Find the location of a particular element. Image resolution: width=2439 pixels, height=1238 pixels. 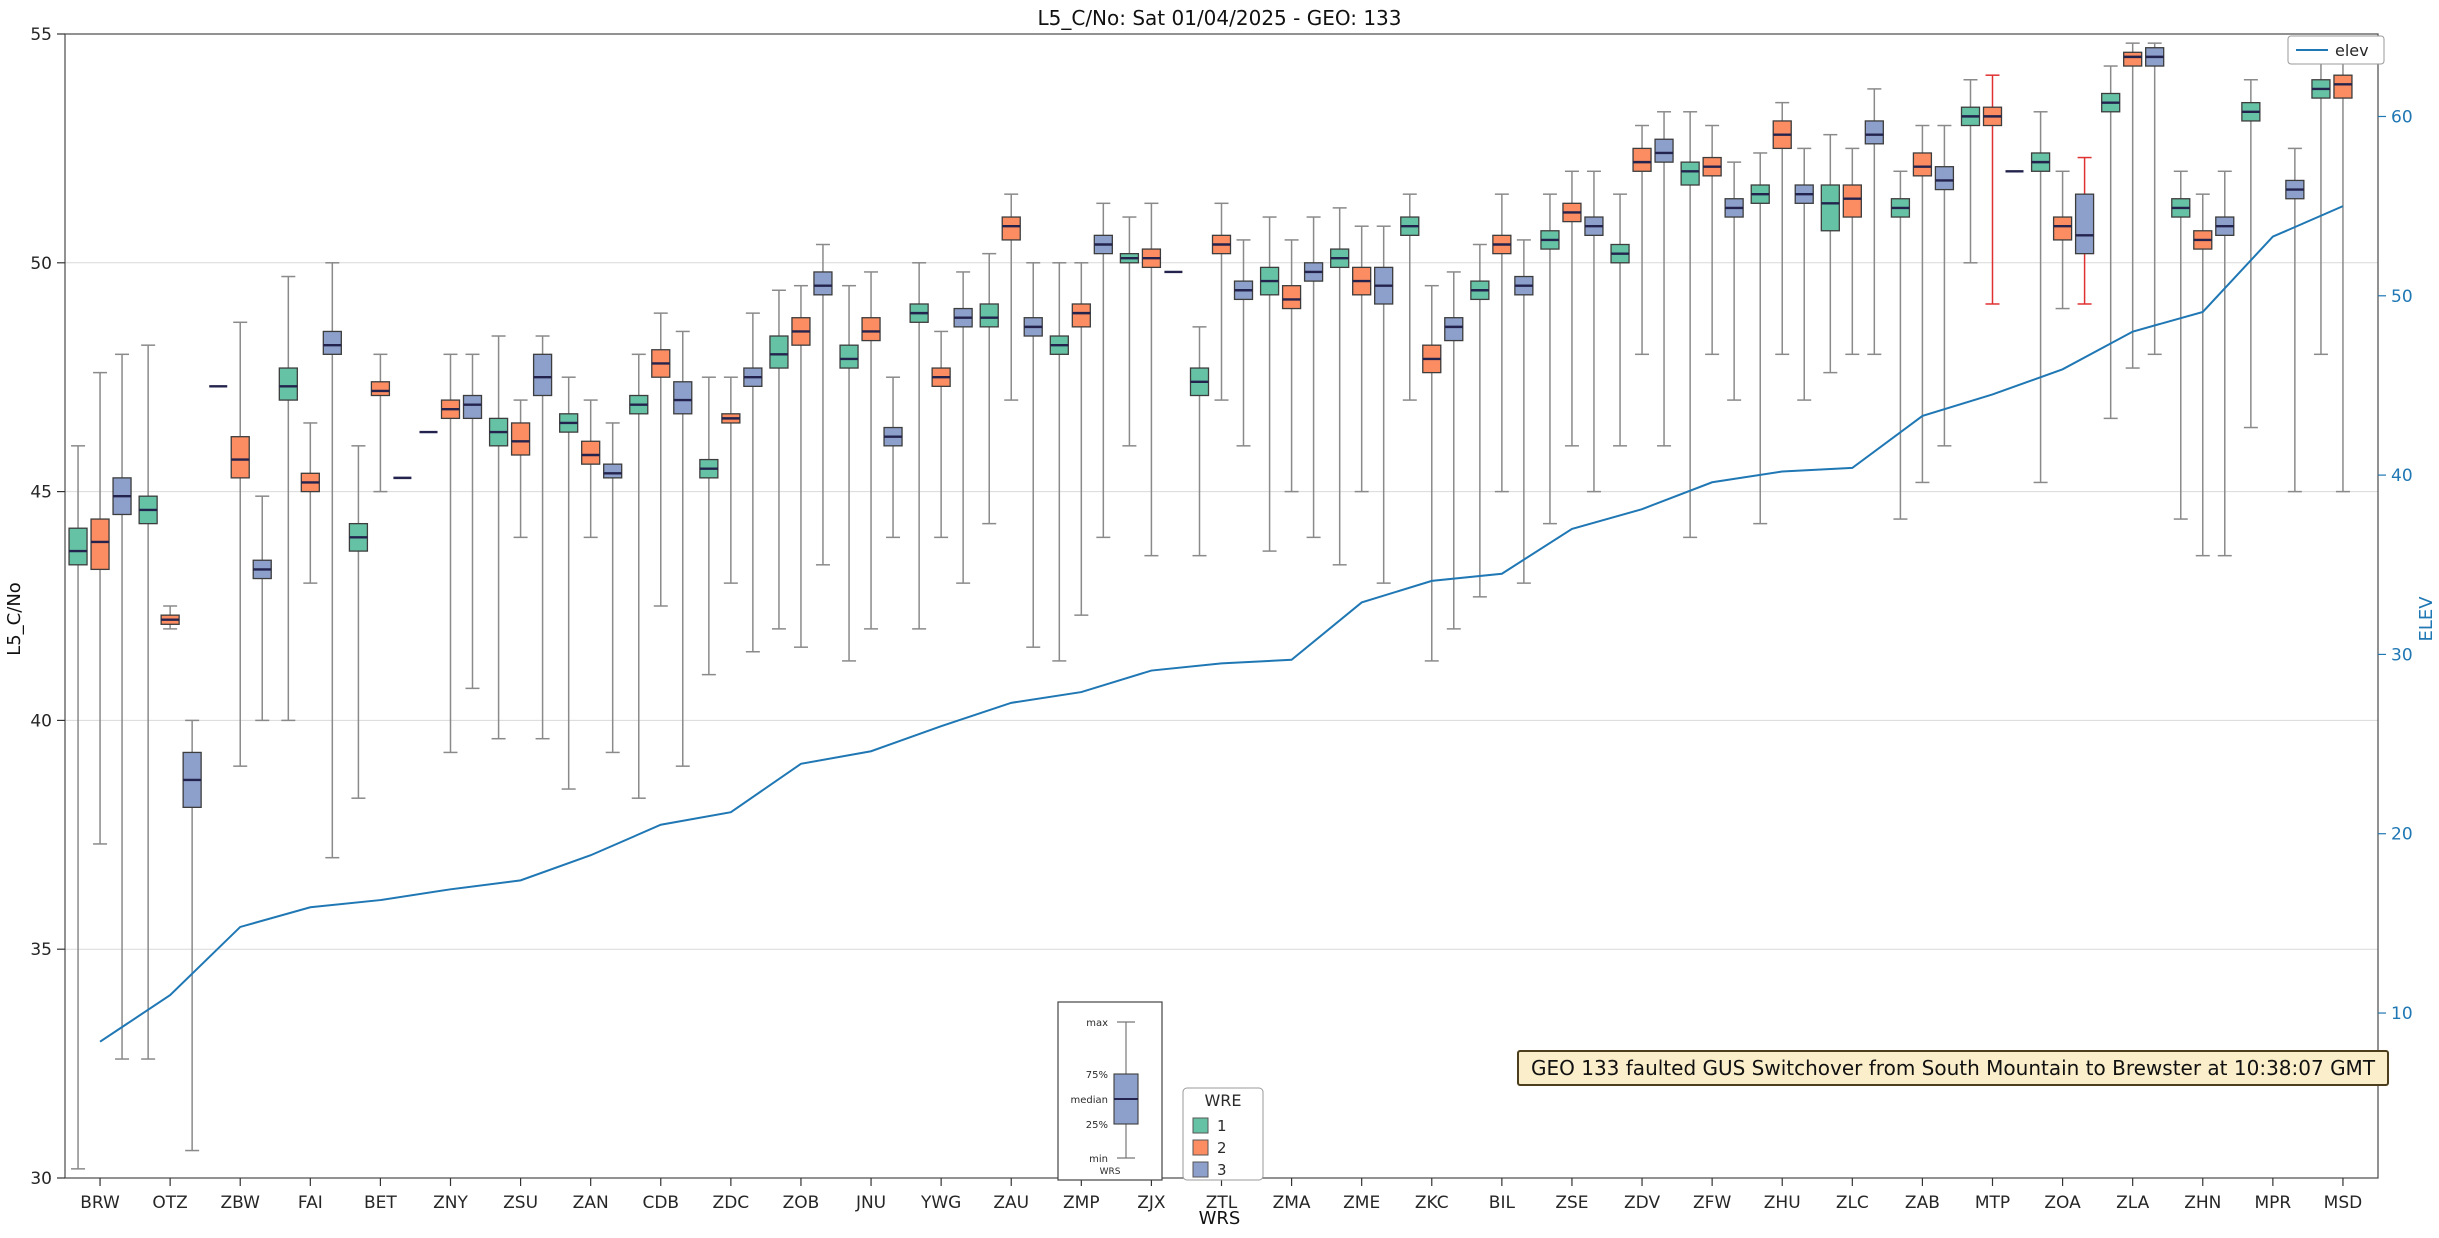

box-ZAN-wre2 is located at coordinates (591, 469).